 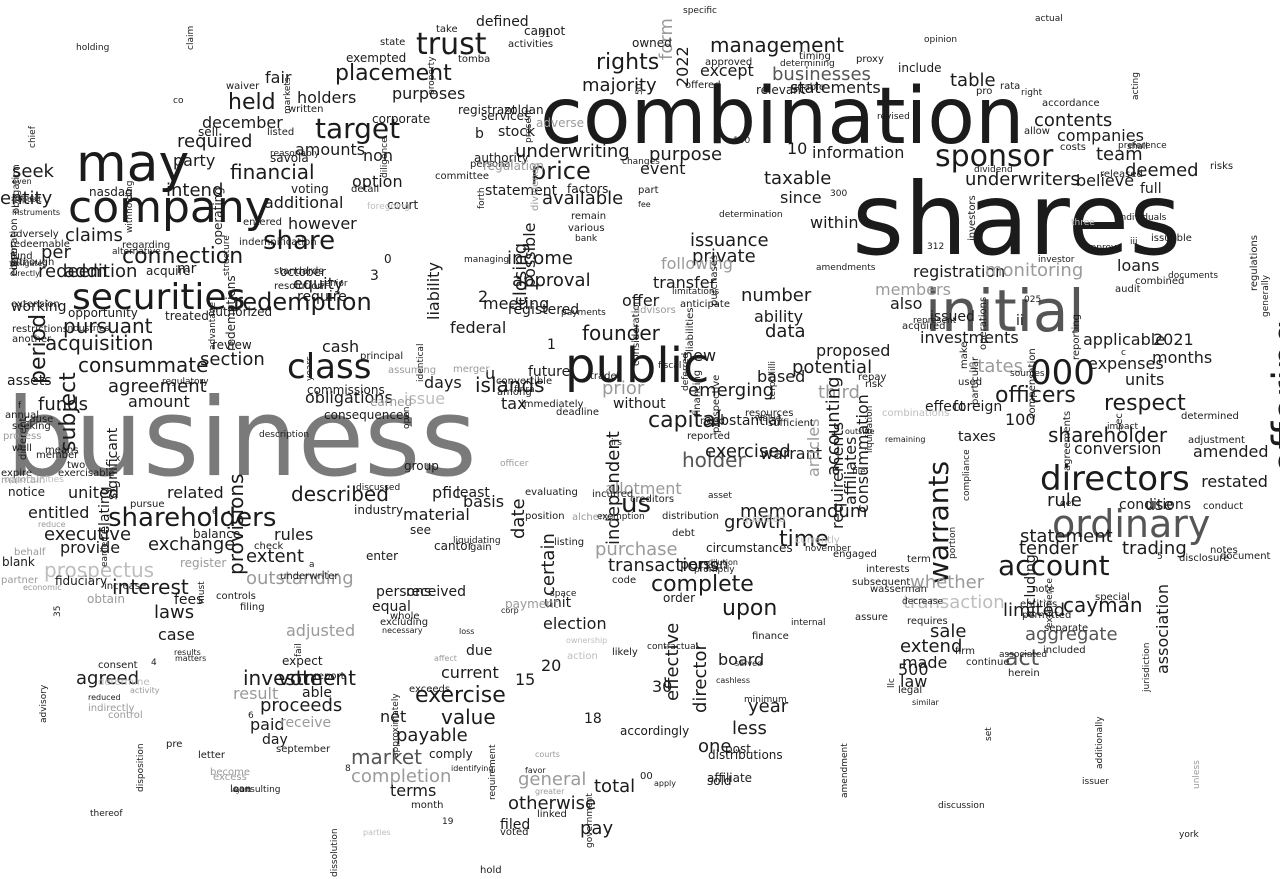 I want to click on word-united: united, so click(x=93, y=492).